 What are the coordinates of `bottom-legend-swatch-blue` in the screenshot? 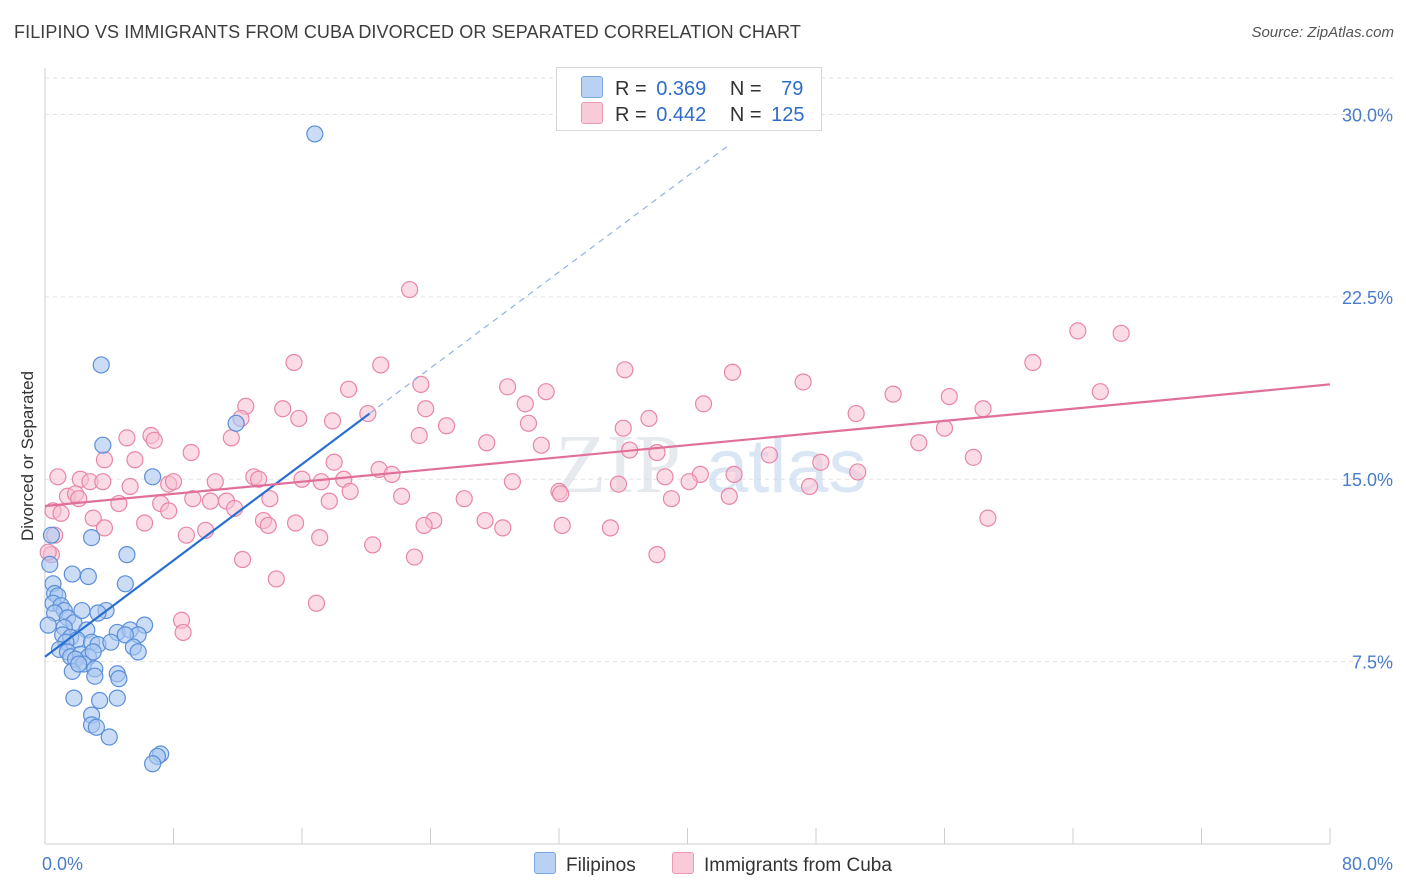 It's located at (545, 863).